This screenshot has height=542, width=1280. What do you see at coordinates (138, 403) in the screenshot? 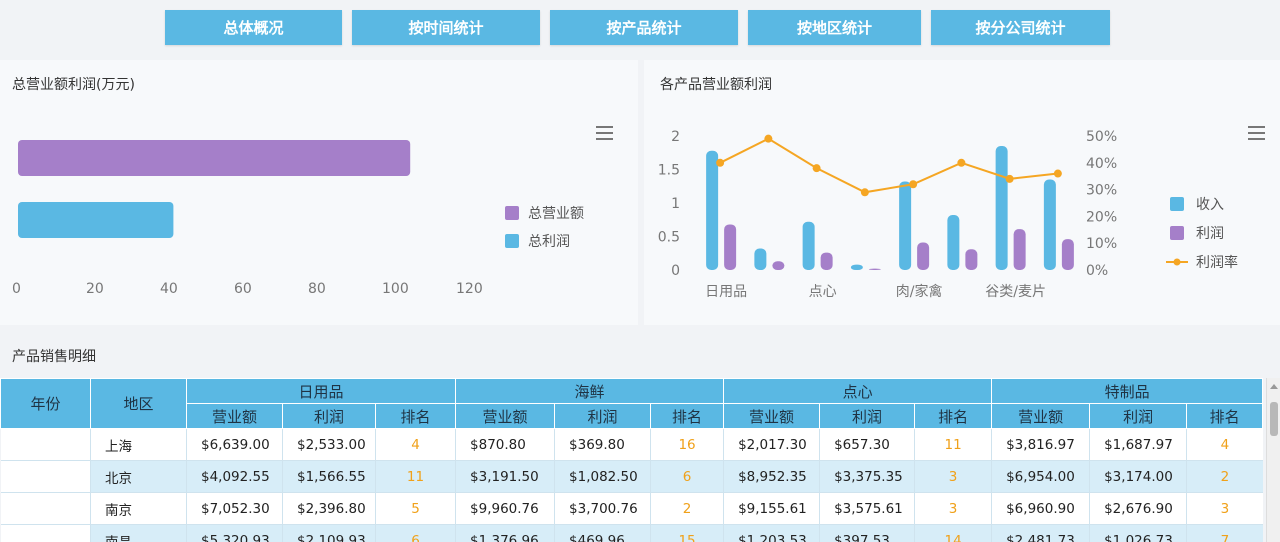
I see `column-header-region: 地区` at bounding box center [138, 403].